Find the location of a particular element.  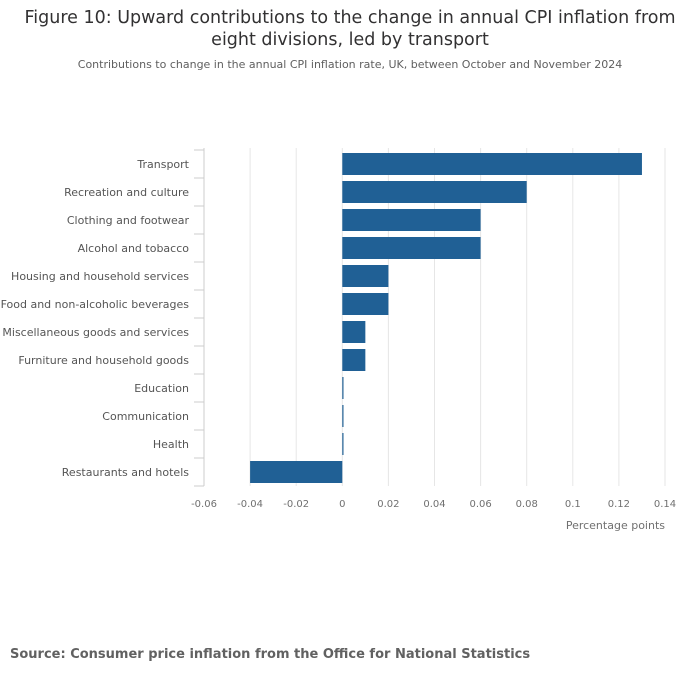

x-tick-label: 0.06 is located at coordinates (480, 504).